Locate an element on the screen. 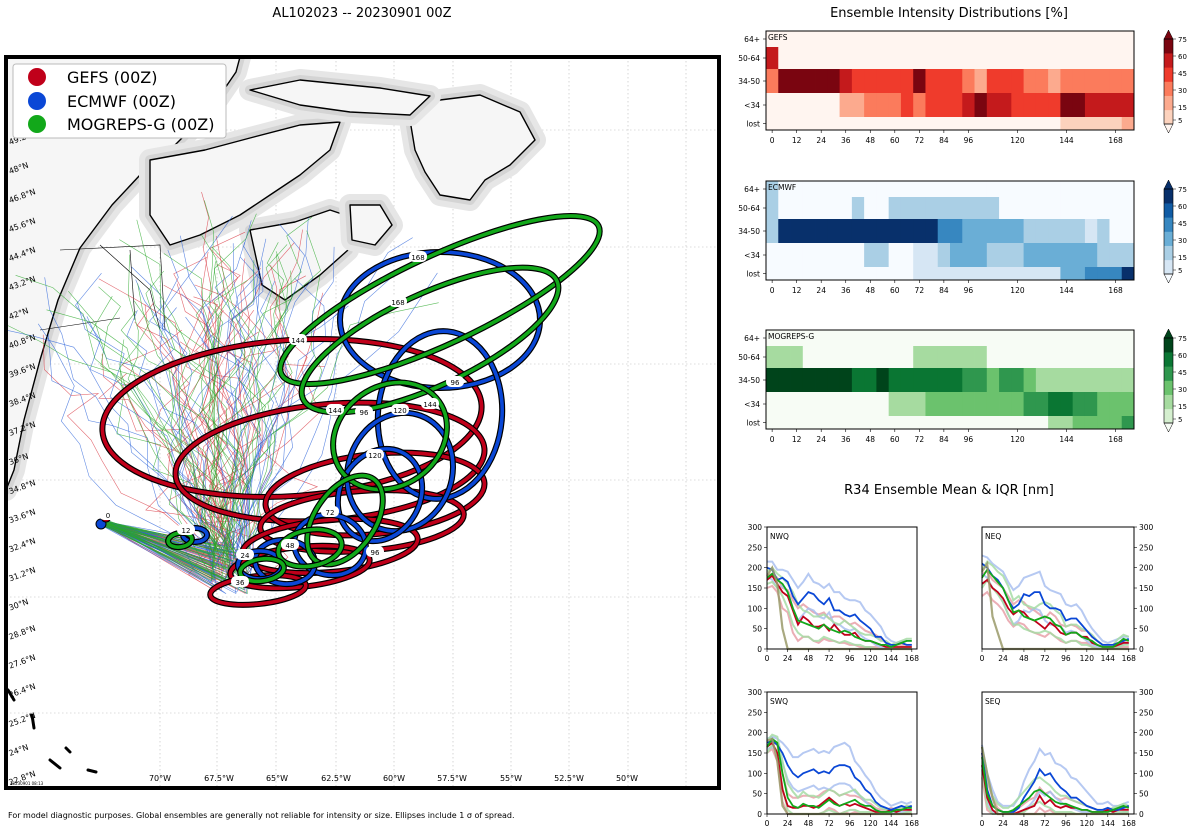  r34-y-label: 100 is located at coordinates (755, 773).